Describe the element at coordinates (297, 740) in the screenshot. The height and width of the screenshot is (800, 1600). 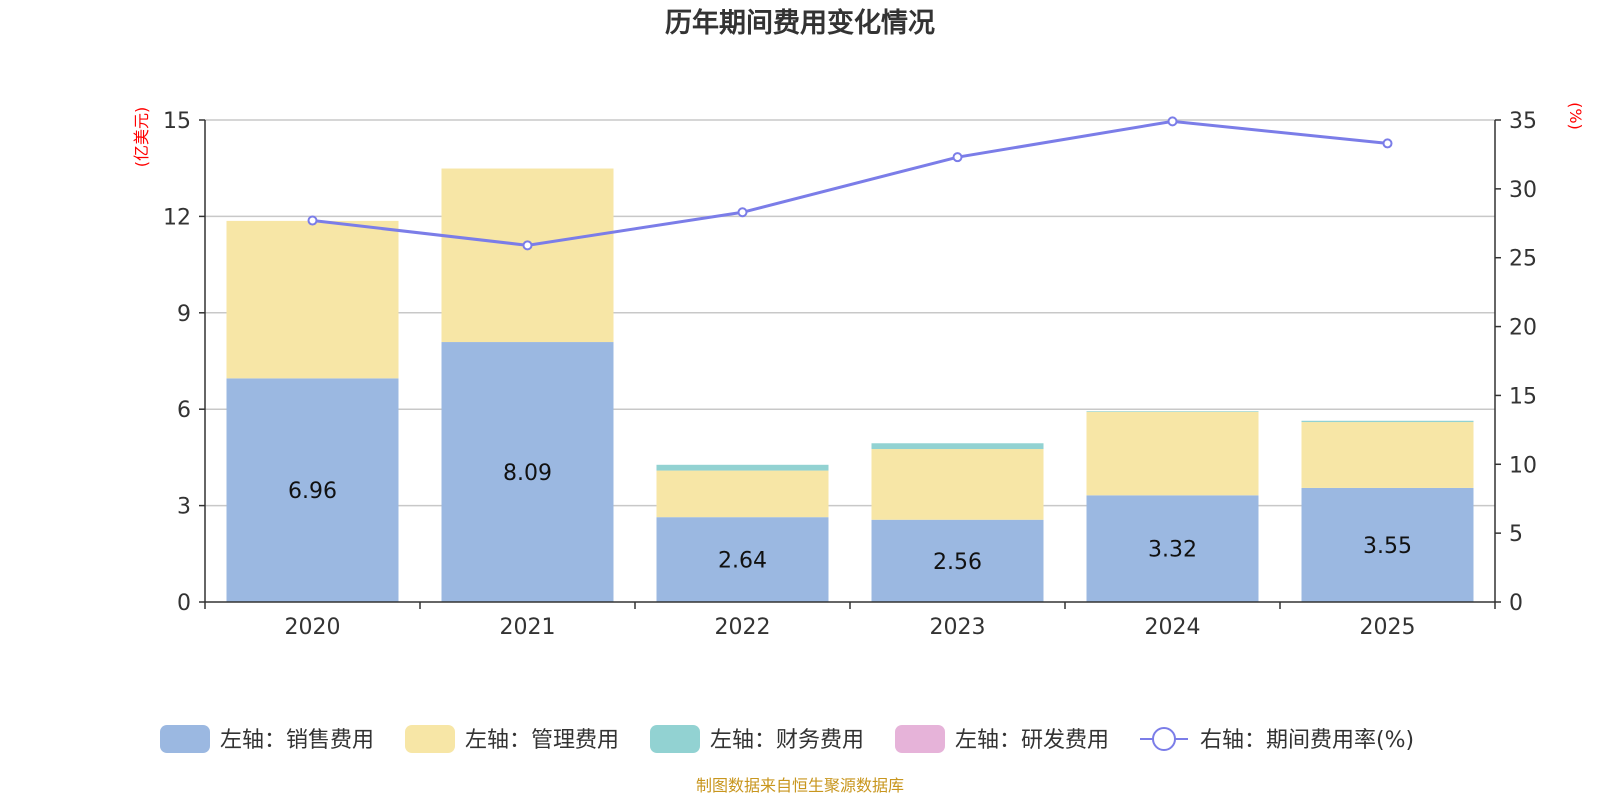
I see `legend-label: 左轴：销售费用` at that location.